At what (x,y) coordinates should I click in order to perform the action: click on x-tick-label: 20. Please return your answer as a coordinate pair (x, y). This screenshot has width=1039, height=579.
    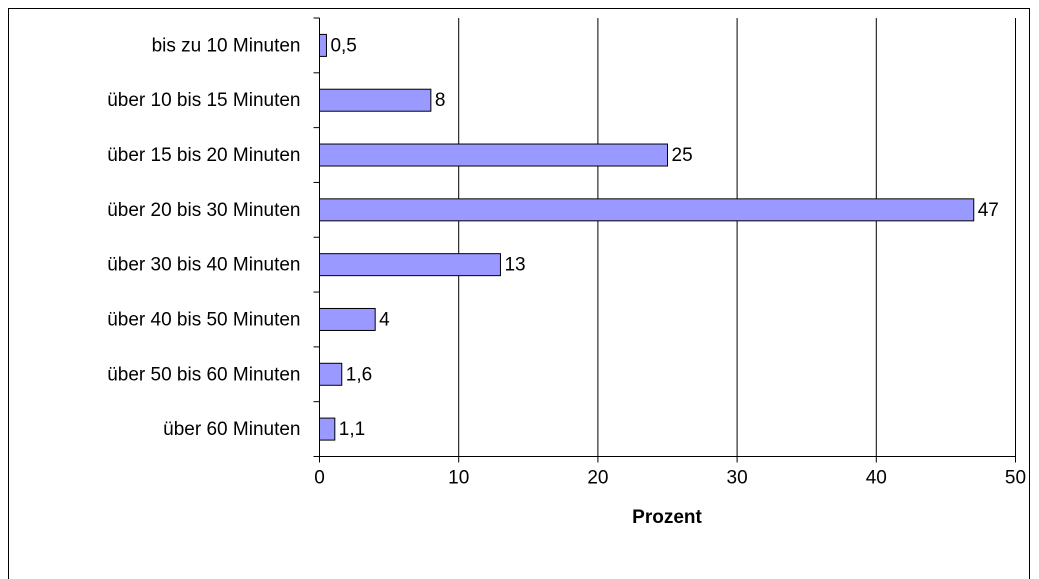
    Looking at the image, I should click on (597, 478).